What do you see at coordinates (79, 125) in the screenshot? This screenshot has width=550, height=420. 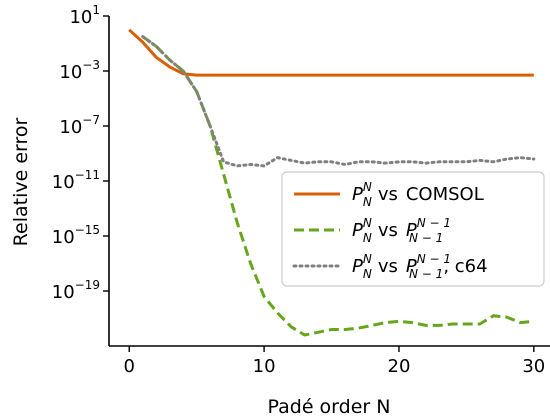 I see `y-tick-label: 10⁻⁷` at bounding box center [79, 125].